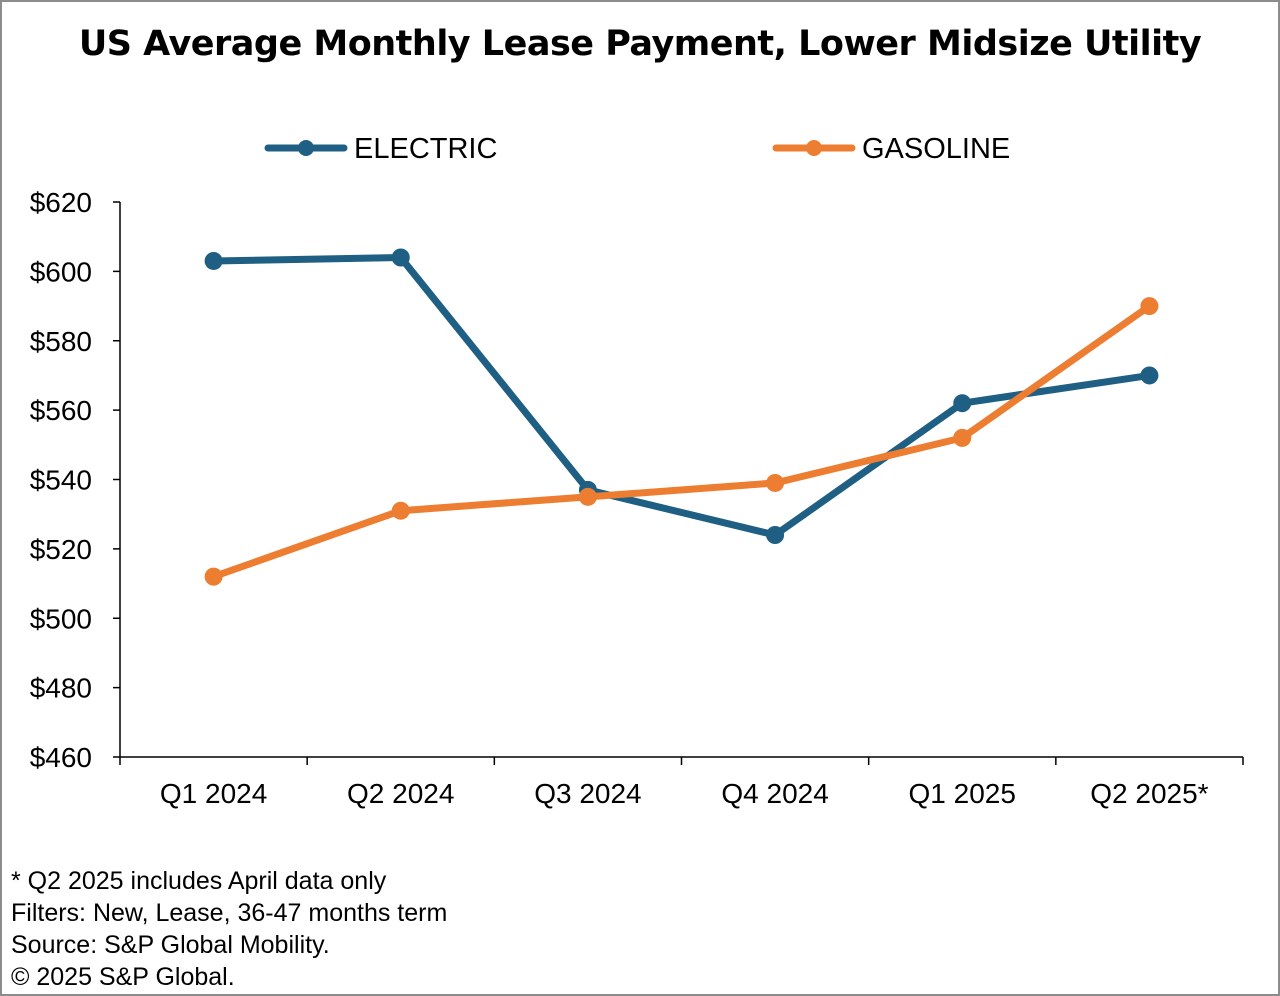 The height and width of the screenshot is (996, 1280). I want to click on y-tick-label: $500, so click(61, 618).